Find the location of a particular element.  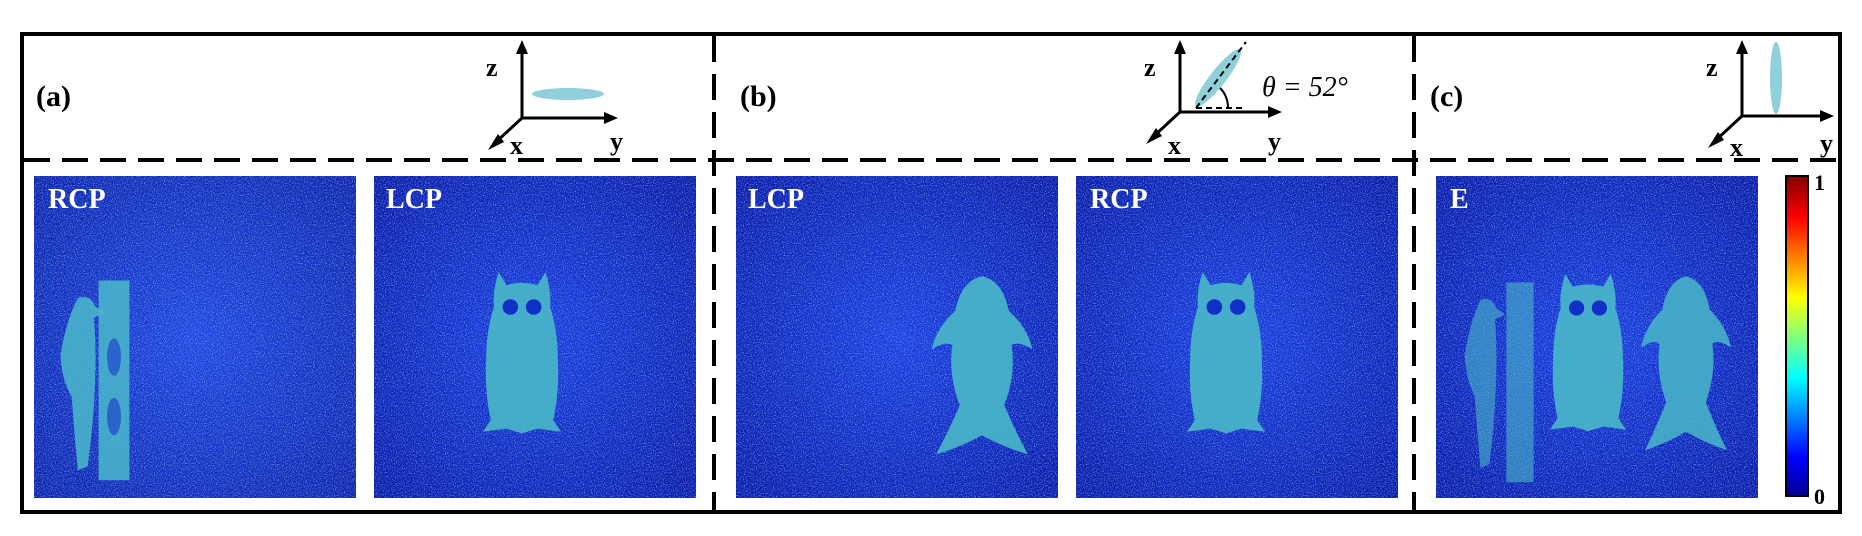

panel-label-c: (c) is located at coordinates (1446, 96).